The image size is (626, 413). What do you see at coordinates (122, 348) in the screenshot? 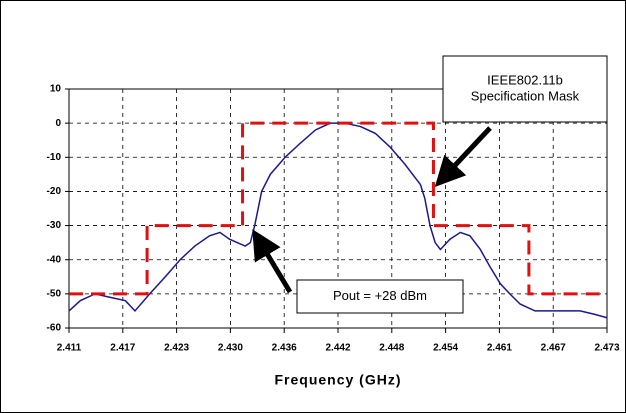
I see `x-tick-label: 2.417` at bounding box center [122, 348].